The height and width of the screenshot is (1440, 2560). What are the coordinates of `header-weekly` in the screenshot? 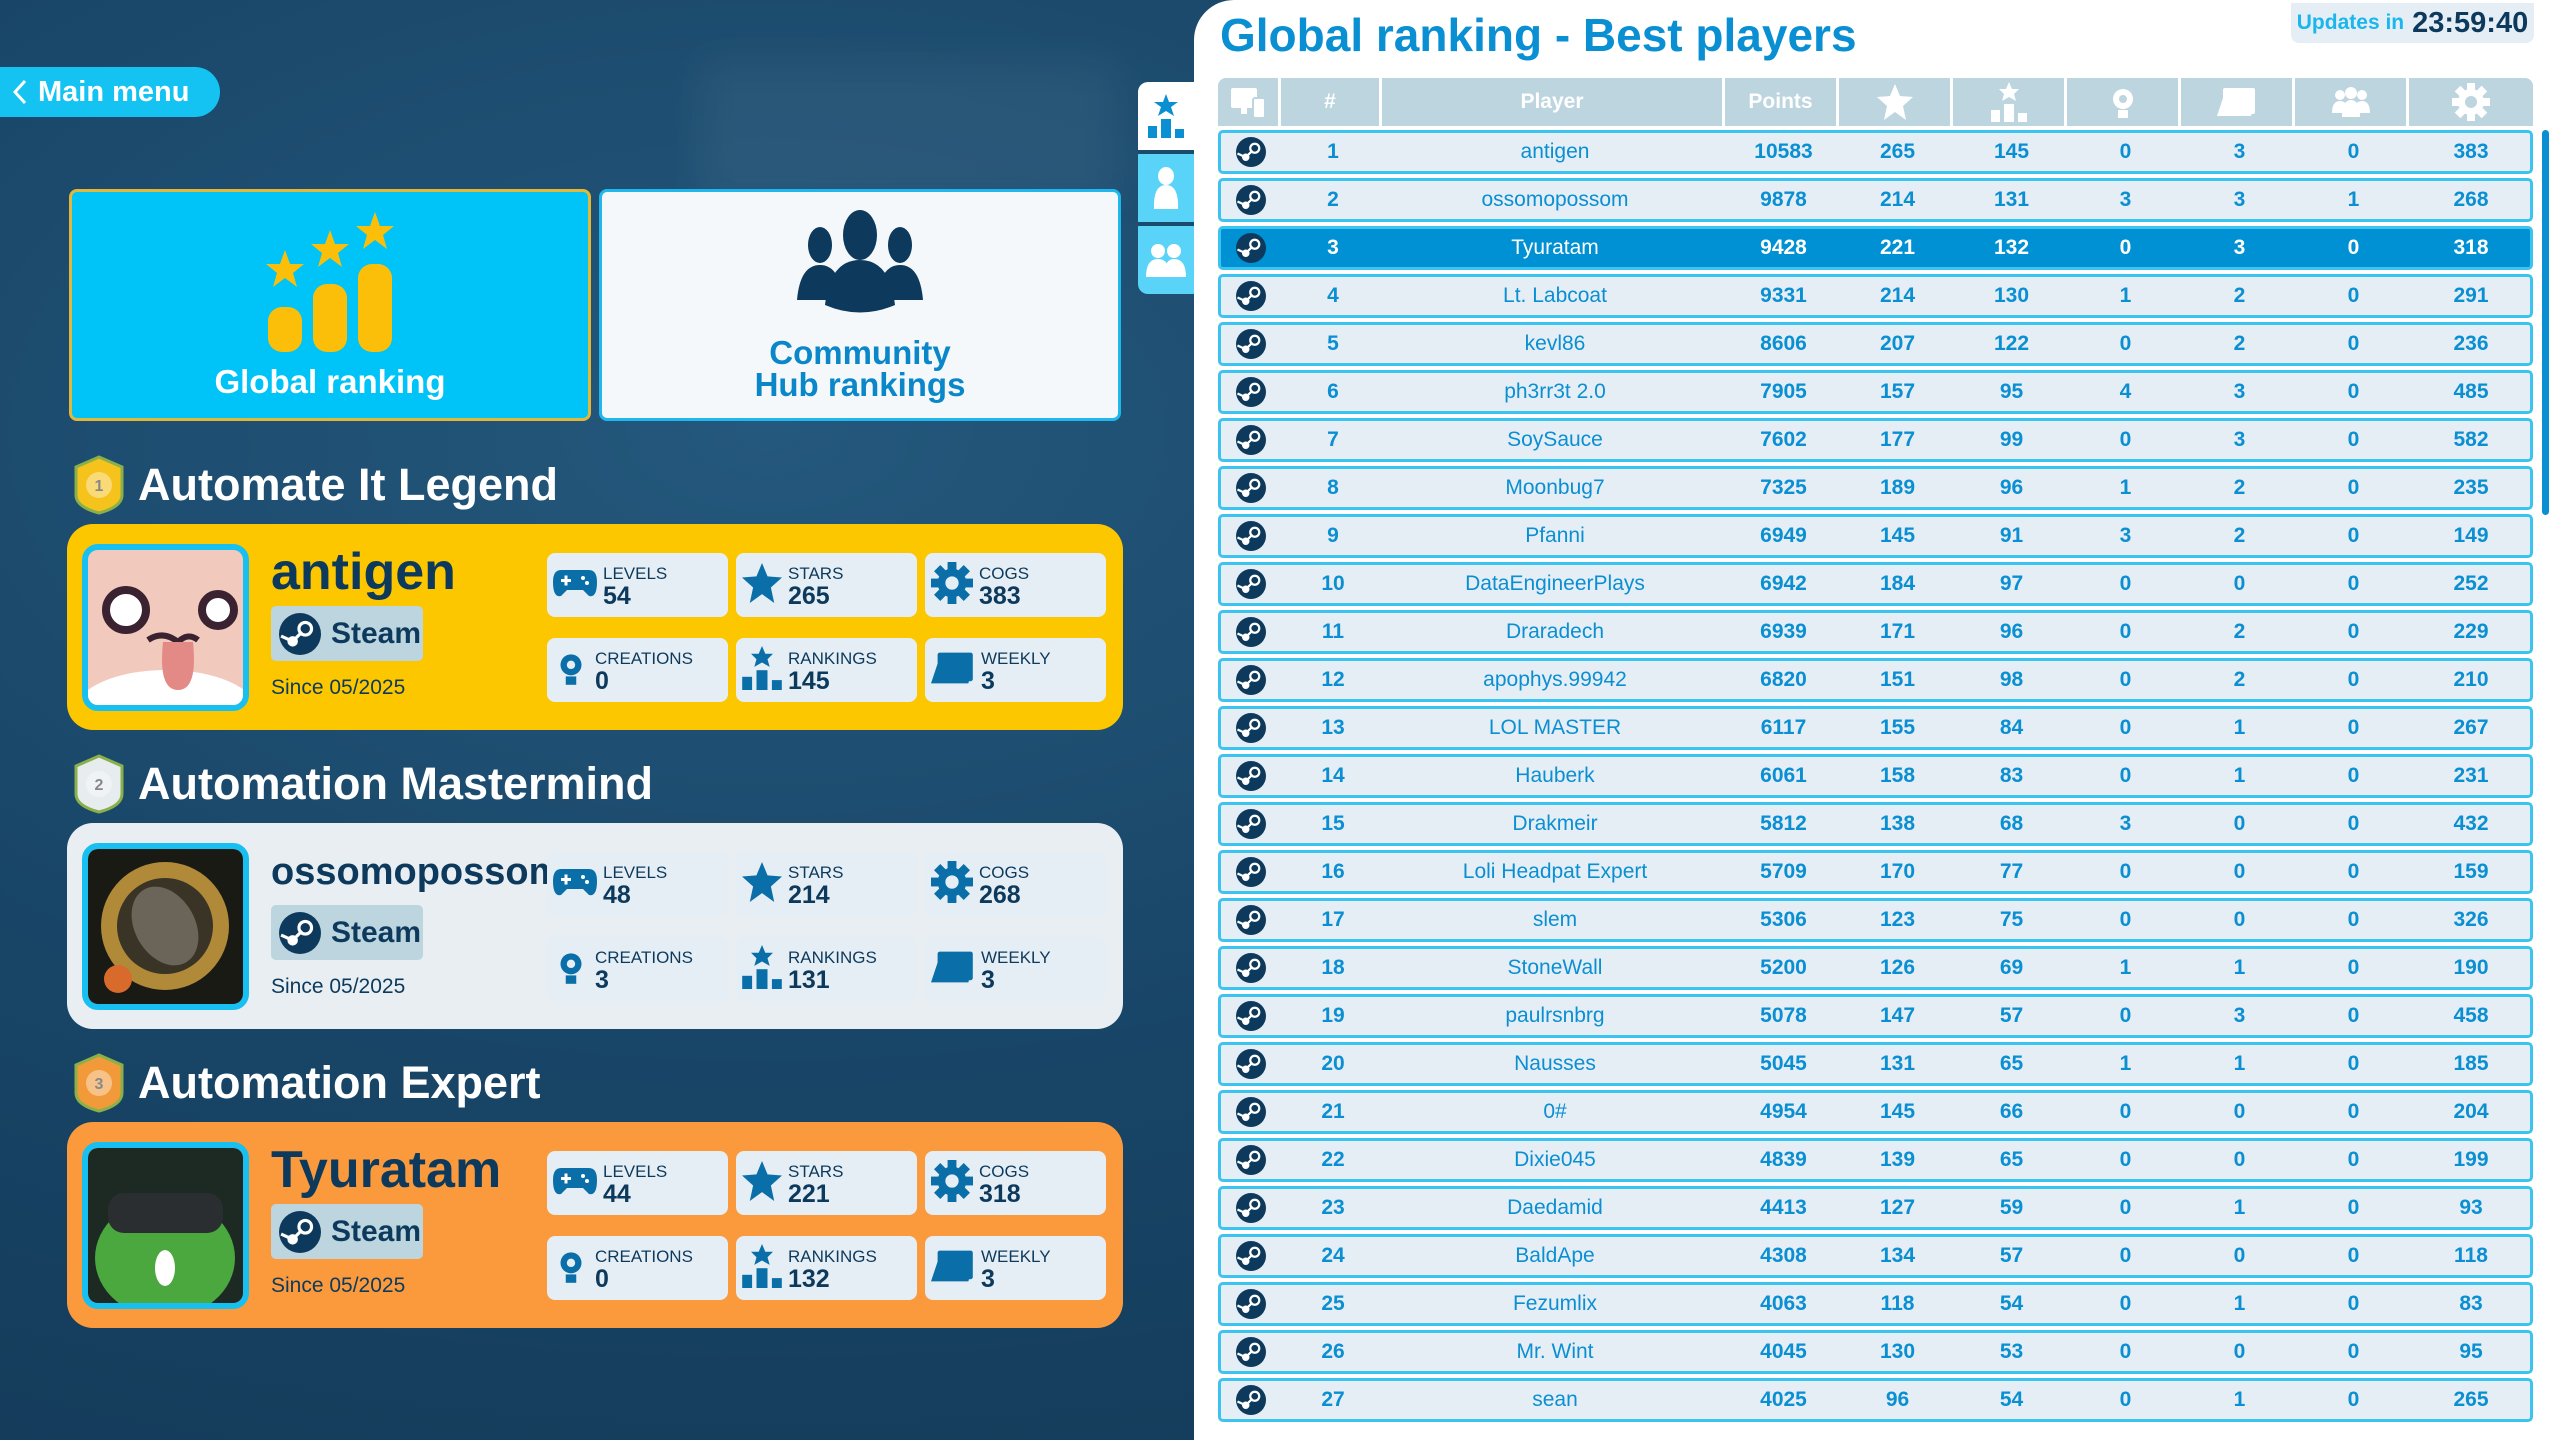 It's located at (2236, 102).